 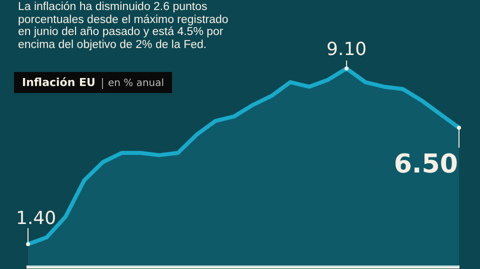 What do you see at coordinates (346, 49) in the screenshot?
I see `data-label: 9.10` at bounding box center [346, 49].